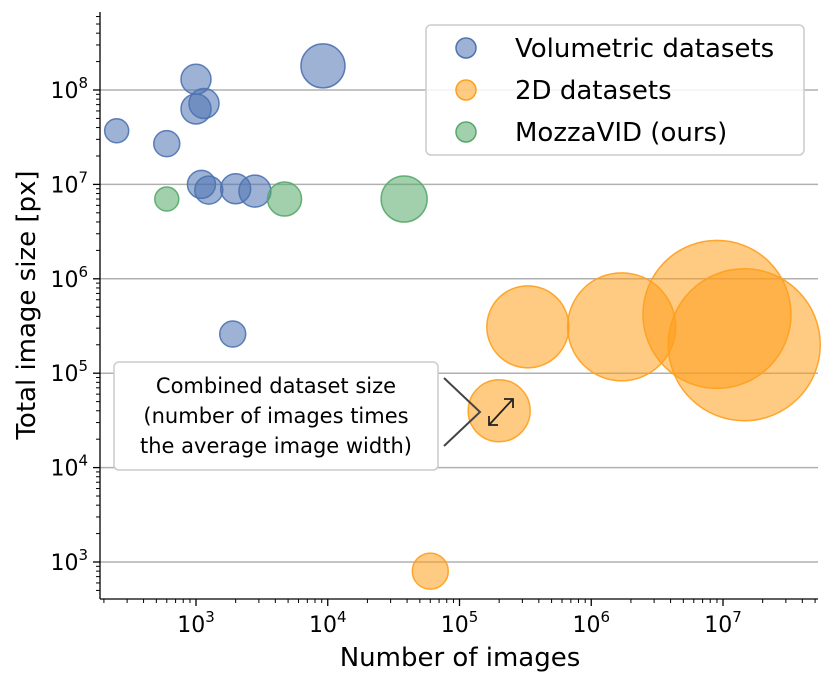  Describe the element at coordinates (69, 561) in the screenshot. I see `y-tick-label: 10³` at that location.